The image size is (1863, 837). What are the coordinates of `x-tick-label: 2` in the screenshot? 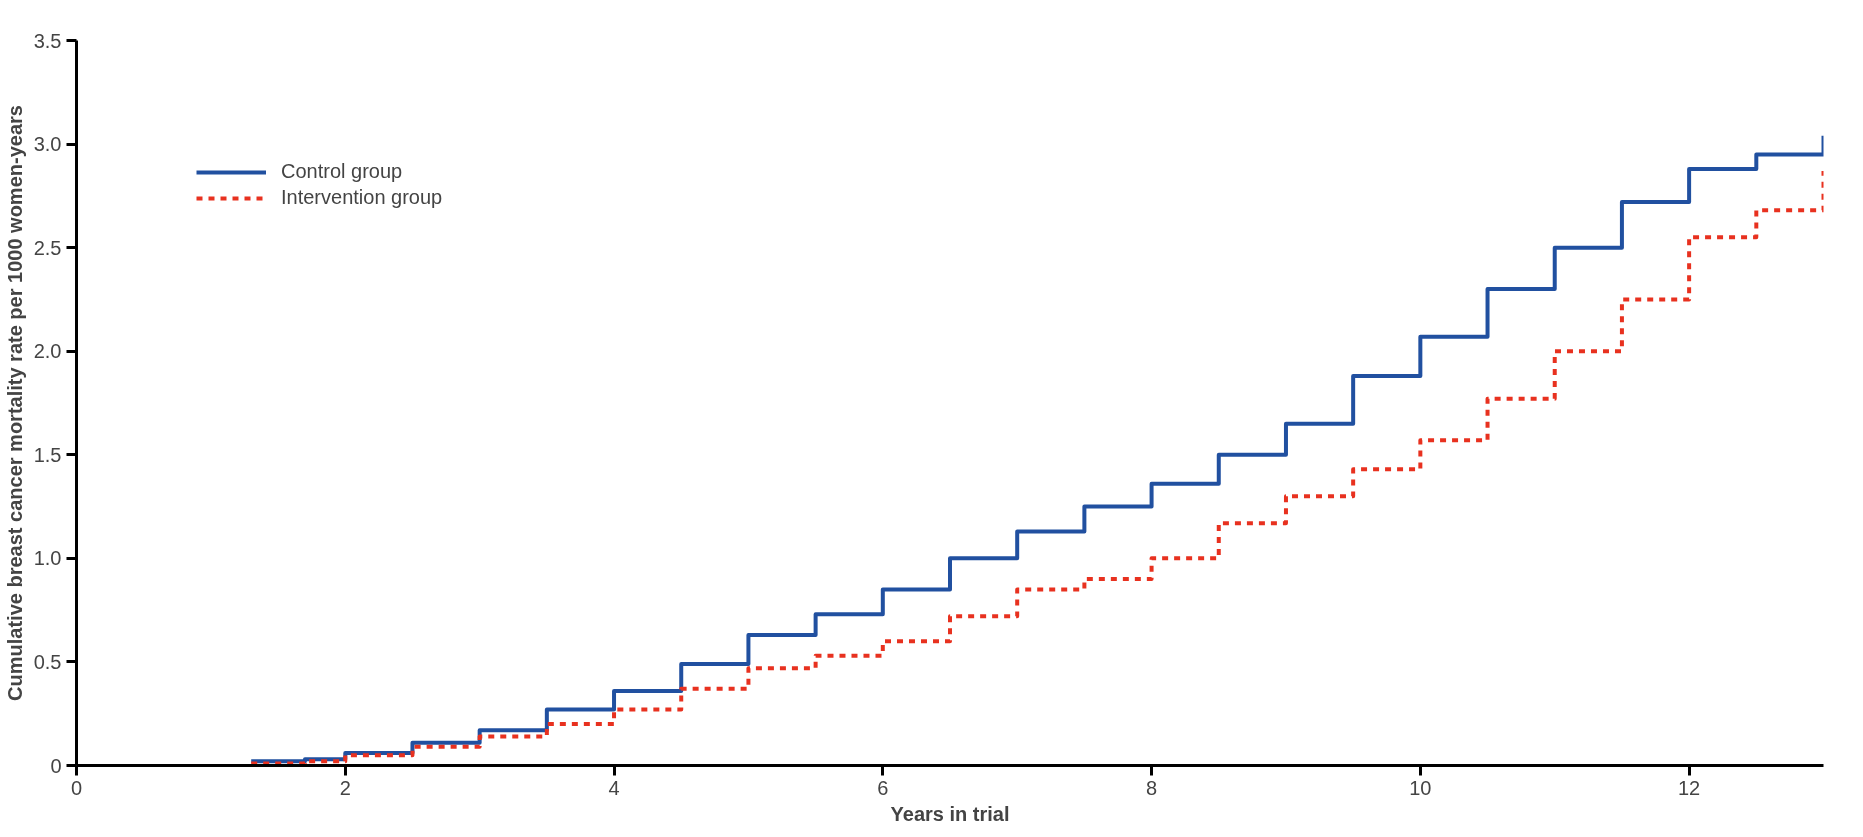 It's located at (345, 787).